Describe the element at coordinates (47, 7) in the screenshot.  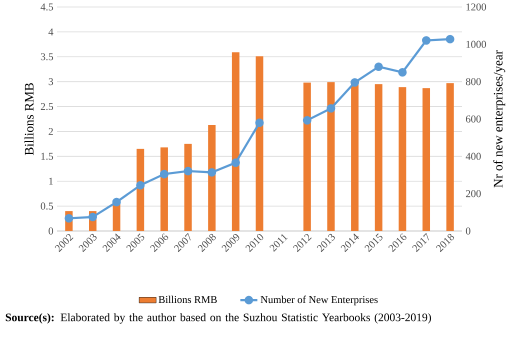
I see `y-tick-label: 4.5` at that location.